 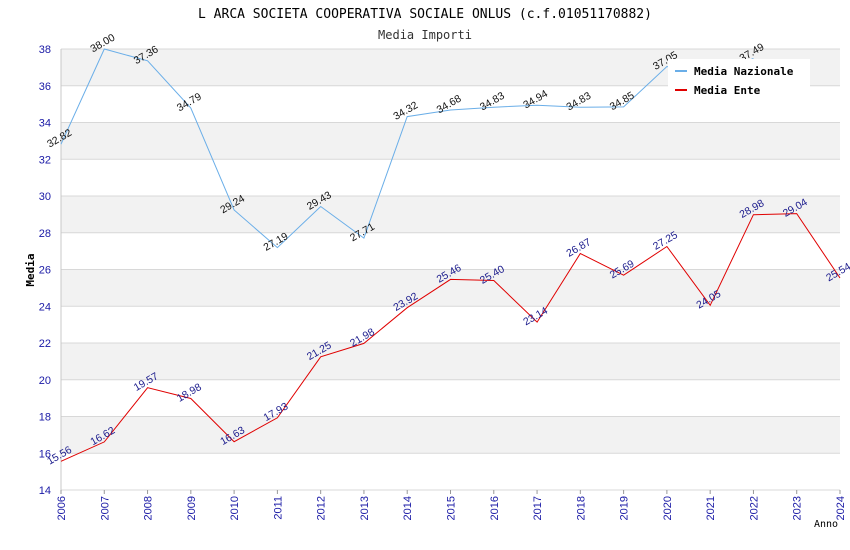 What do you see at coordinates (30, 269) in the screenshot?
I see `y-axis-label: Media` at bounding box center [30, 269].